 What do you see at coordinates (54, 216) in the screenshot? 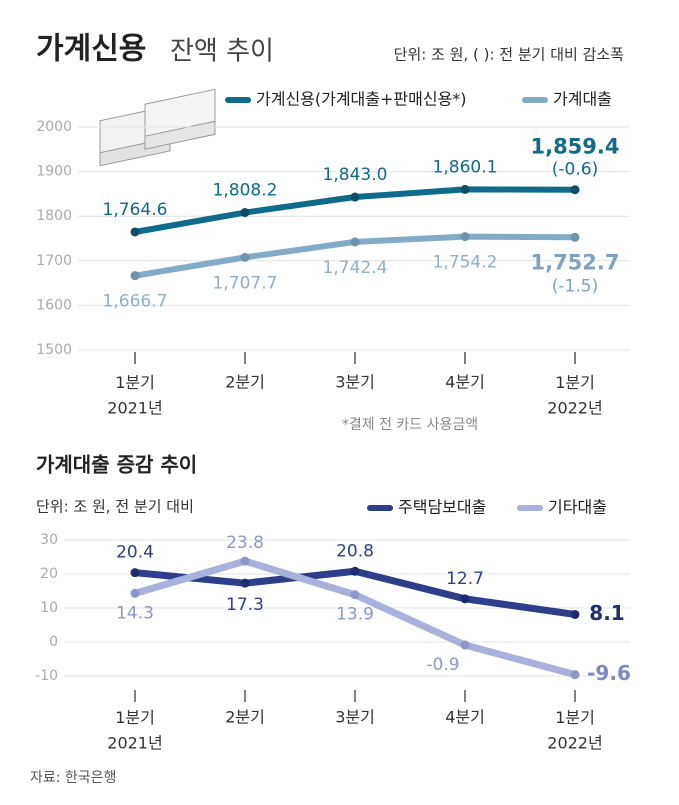
I see `y-tick-label: 1800` at bounding box center [54, 216].